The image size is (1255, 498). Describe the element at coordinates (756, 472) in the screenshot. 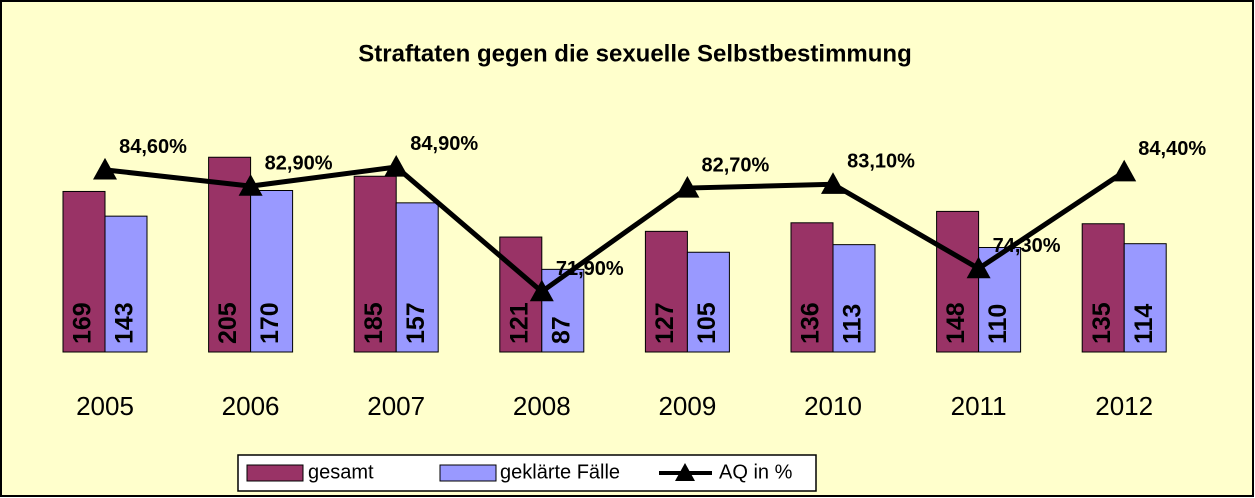

I see `legend-label: AQ in %` at that location.